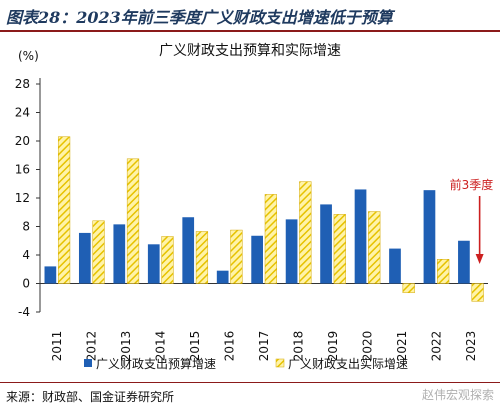  I want to click on source-note: 来源：财政部、国金证券研究所, so click(90, 397).